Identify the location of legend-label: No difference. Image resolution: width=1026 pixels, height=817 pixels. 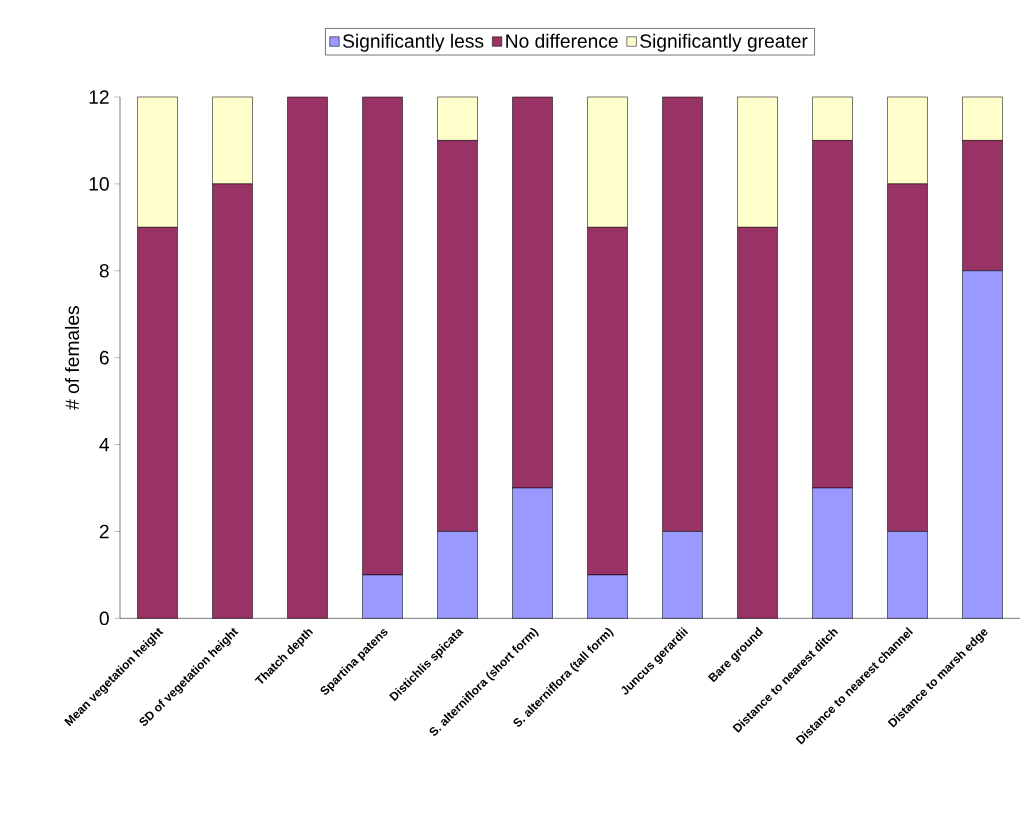
(562, 40).